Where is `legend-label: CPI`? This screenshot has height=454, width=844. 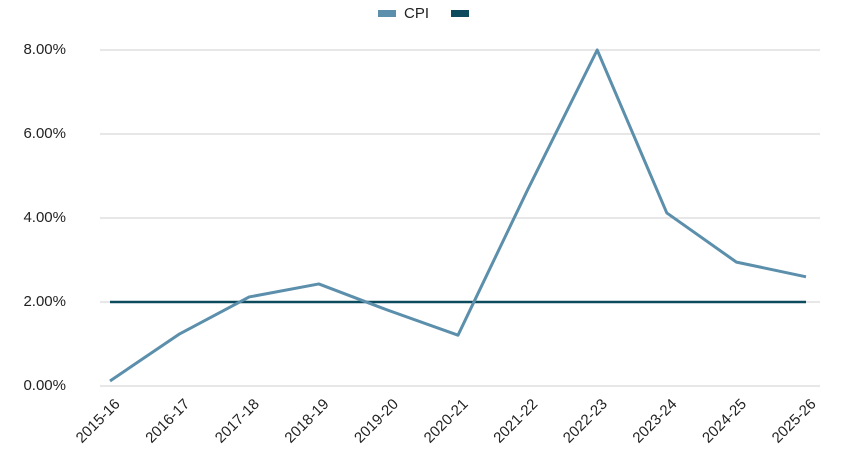
legend-label: CPI is located at coordinates (416, 13).